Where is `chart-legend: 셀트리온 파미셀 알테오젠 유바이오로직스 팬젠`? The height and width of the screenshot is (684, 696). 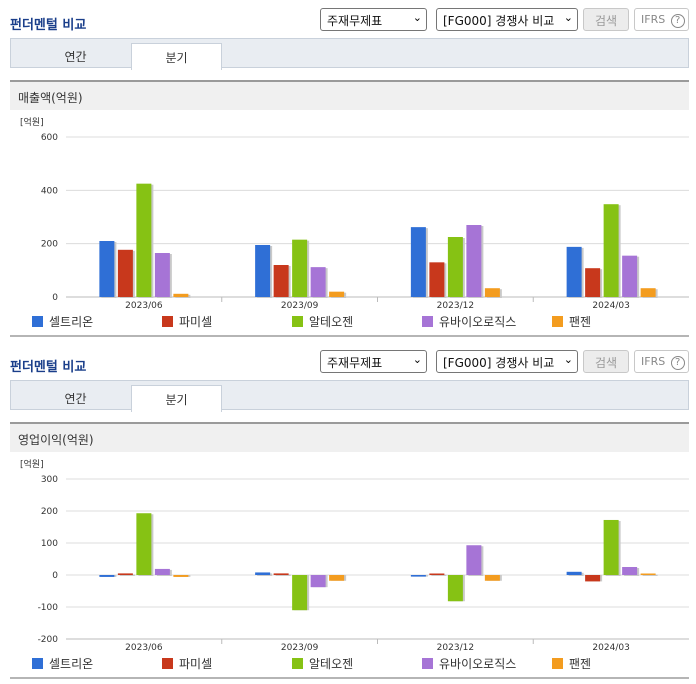 chart-legend: 셀트리온 파미셀 알테오젠 유바이오로직스 팬젠 is located at coordinates (349, 666).